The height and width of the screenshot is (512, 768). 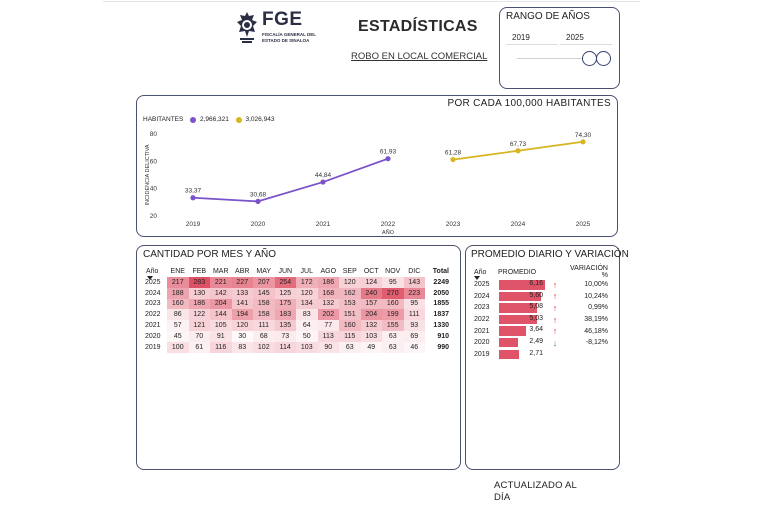 What do you see at coordinates (583, 135) in the screenshot?
I see `data-label: 74,30` at bounding box center [583, 135].